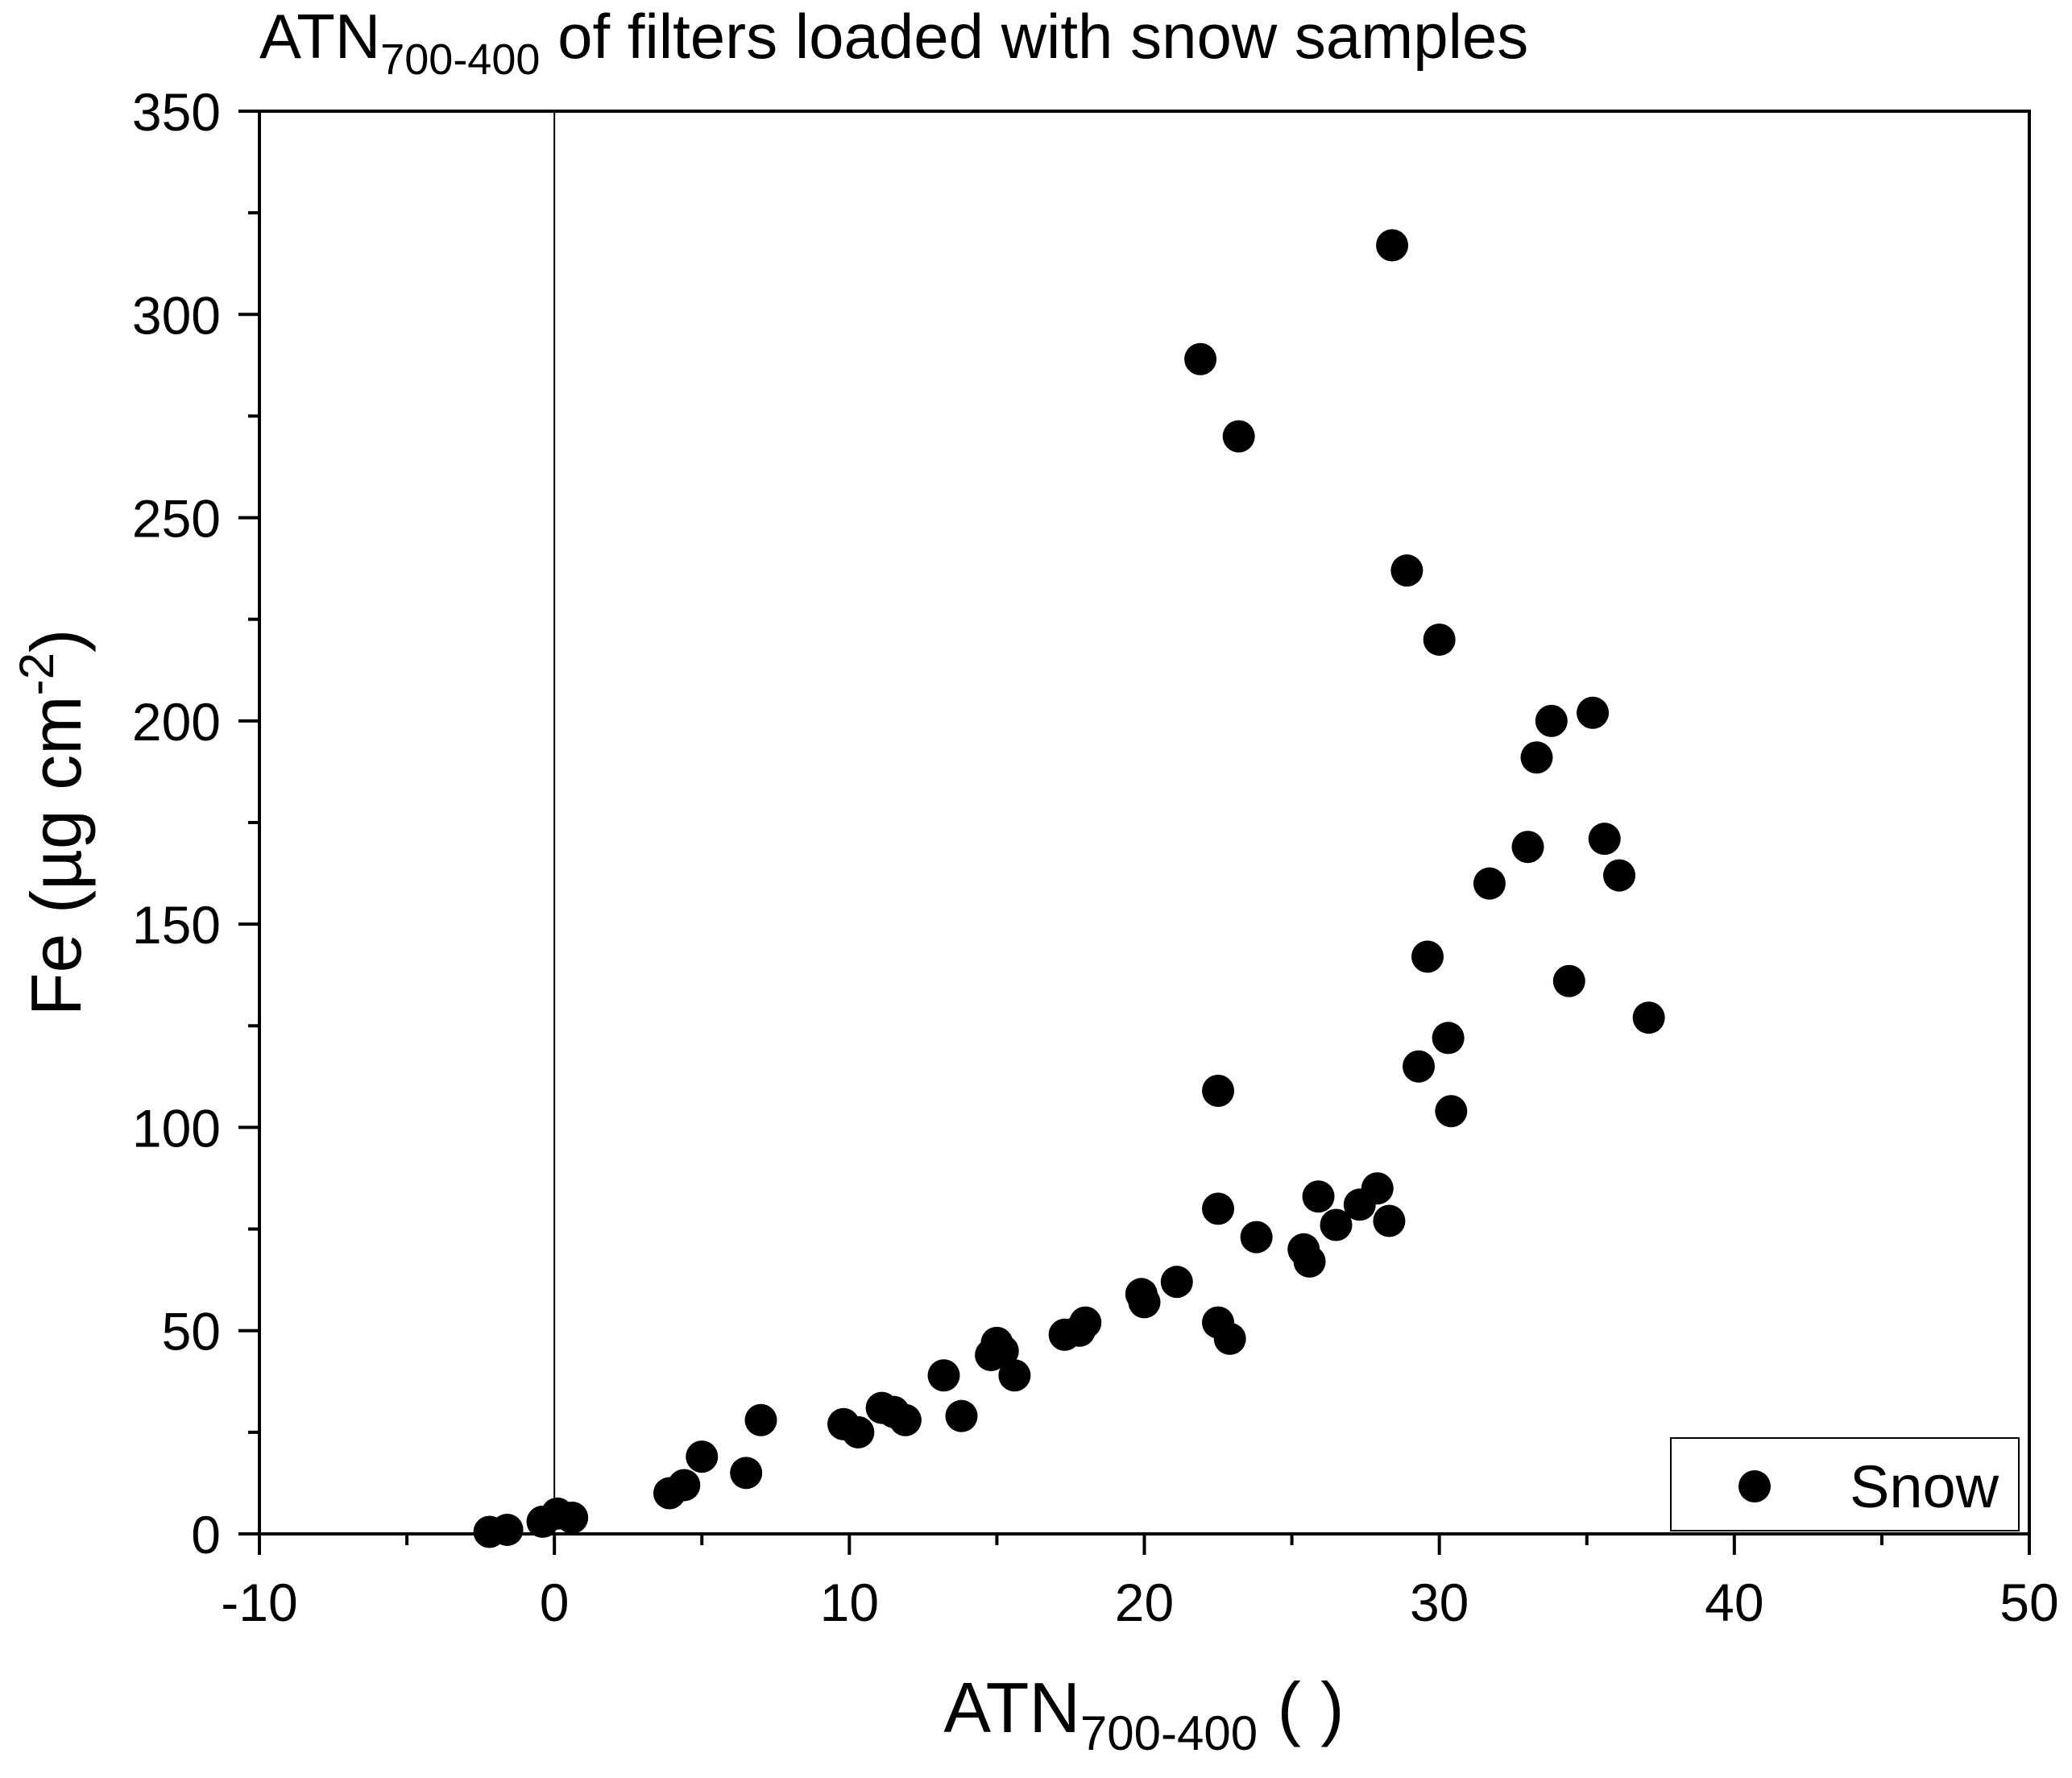 This screenshot has height=1778, width=2072. Describe the element at coordinates (2028, 1602) in the screenshot. I see `x-tick-label: 50` at that location.